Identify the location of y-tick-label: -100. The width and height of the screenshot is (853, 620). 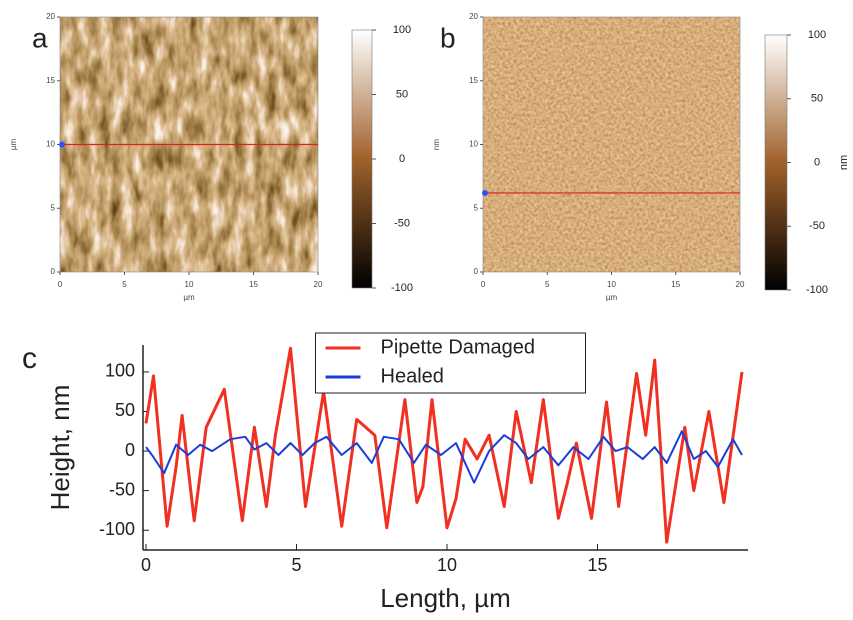
(117, 529).